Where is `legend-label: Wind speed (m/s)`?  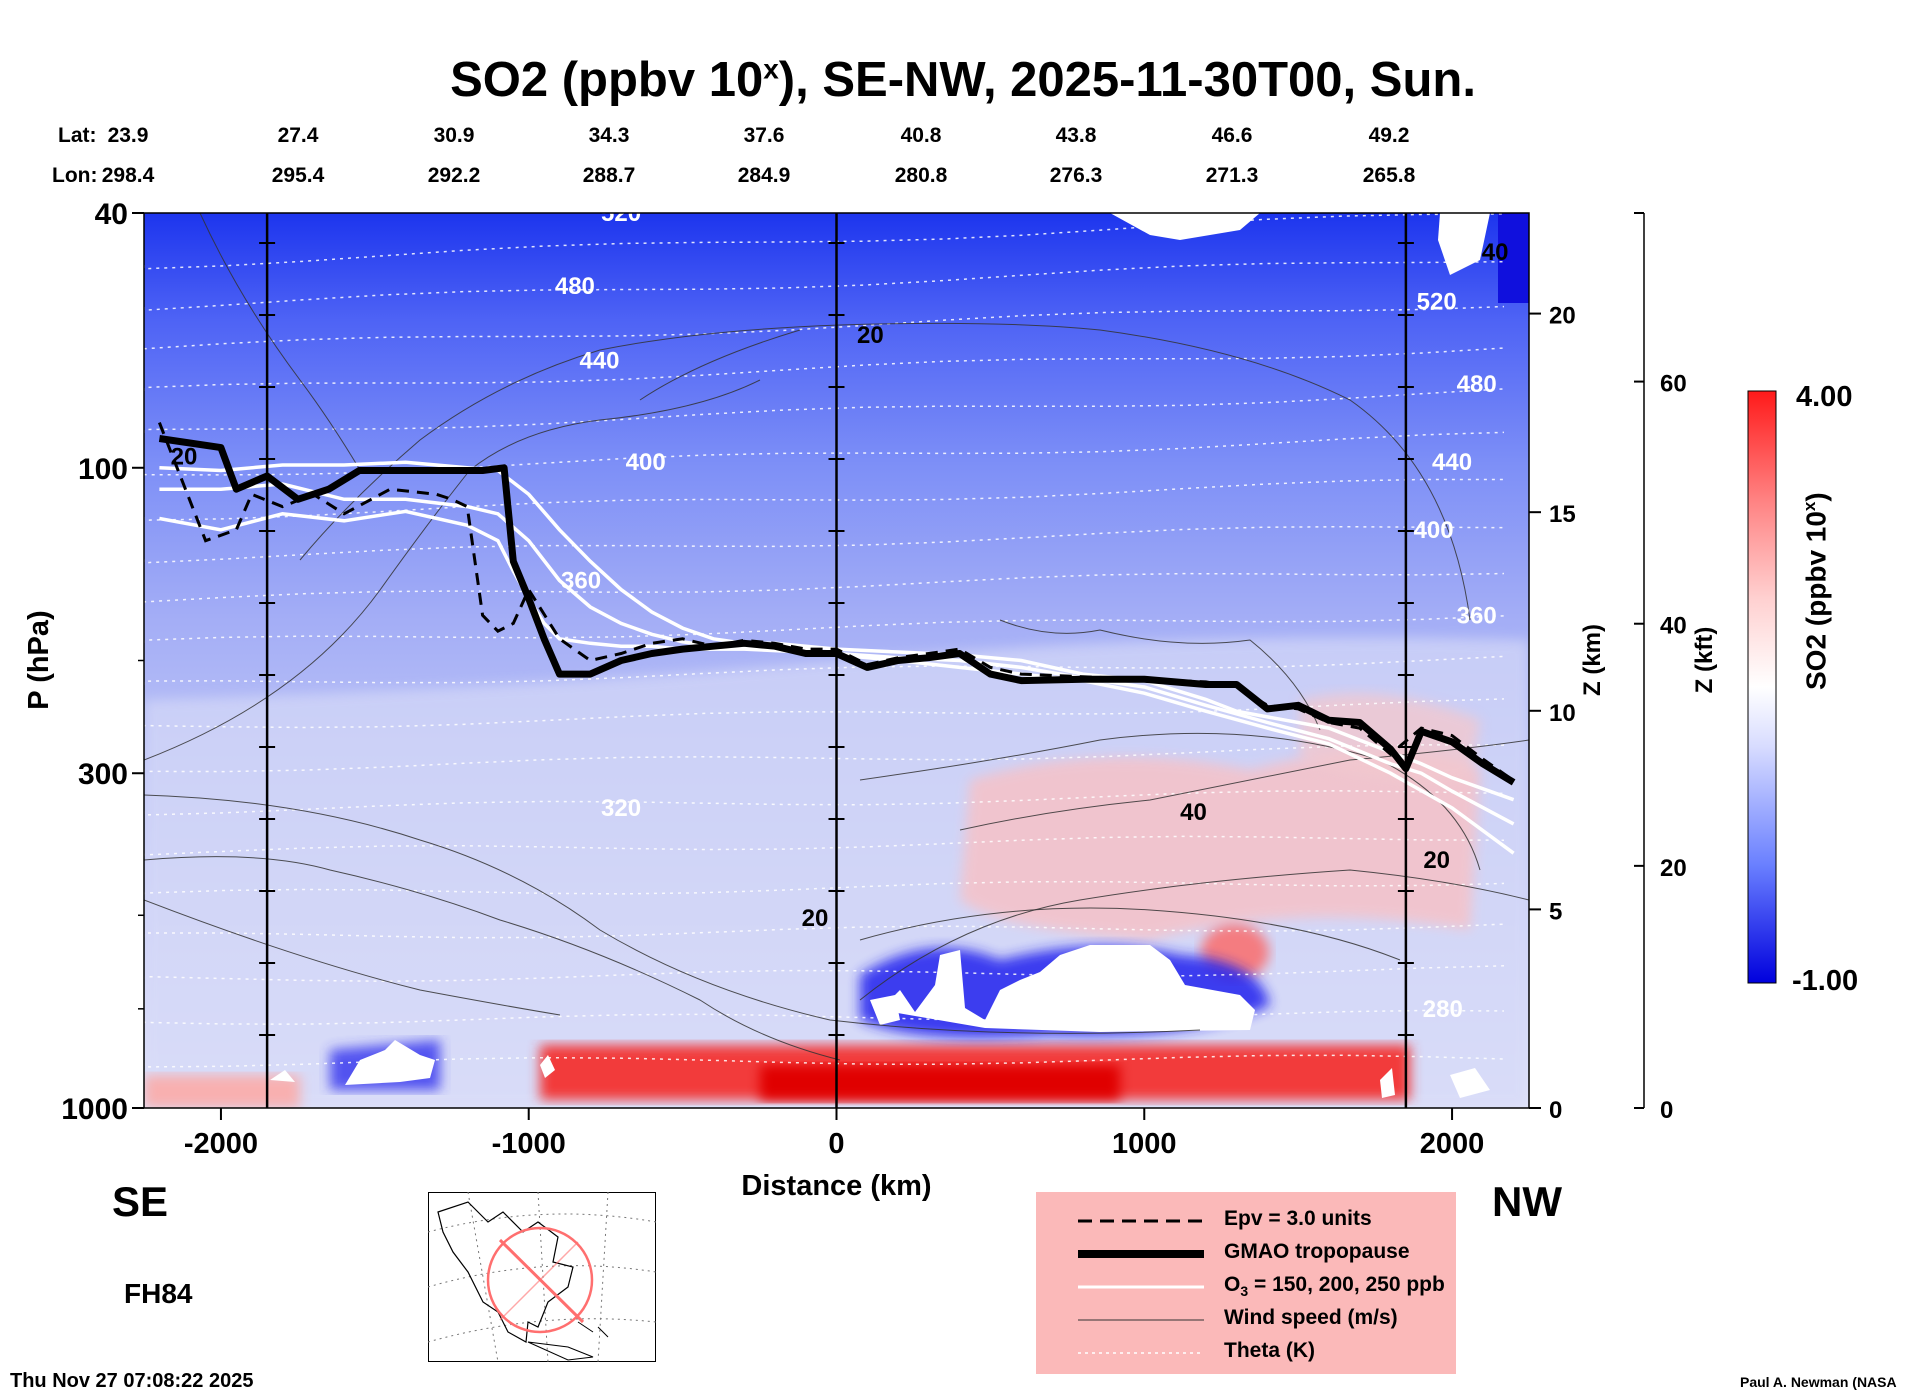 legend-label: Wind speed (m/s) is located at coordinates (1311, 1318).